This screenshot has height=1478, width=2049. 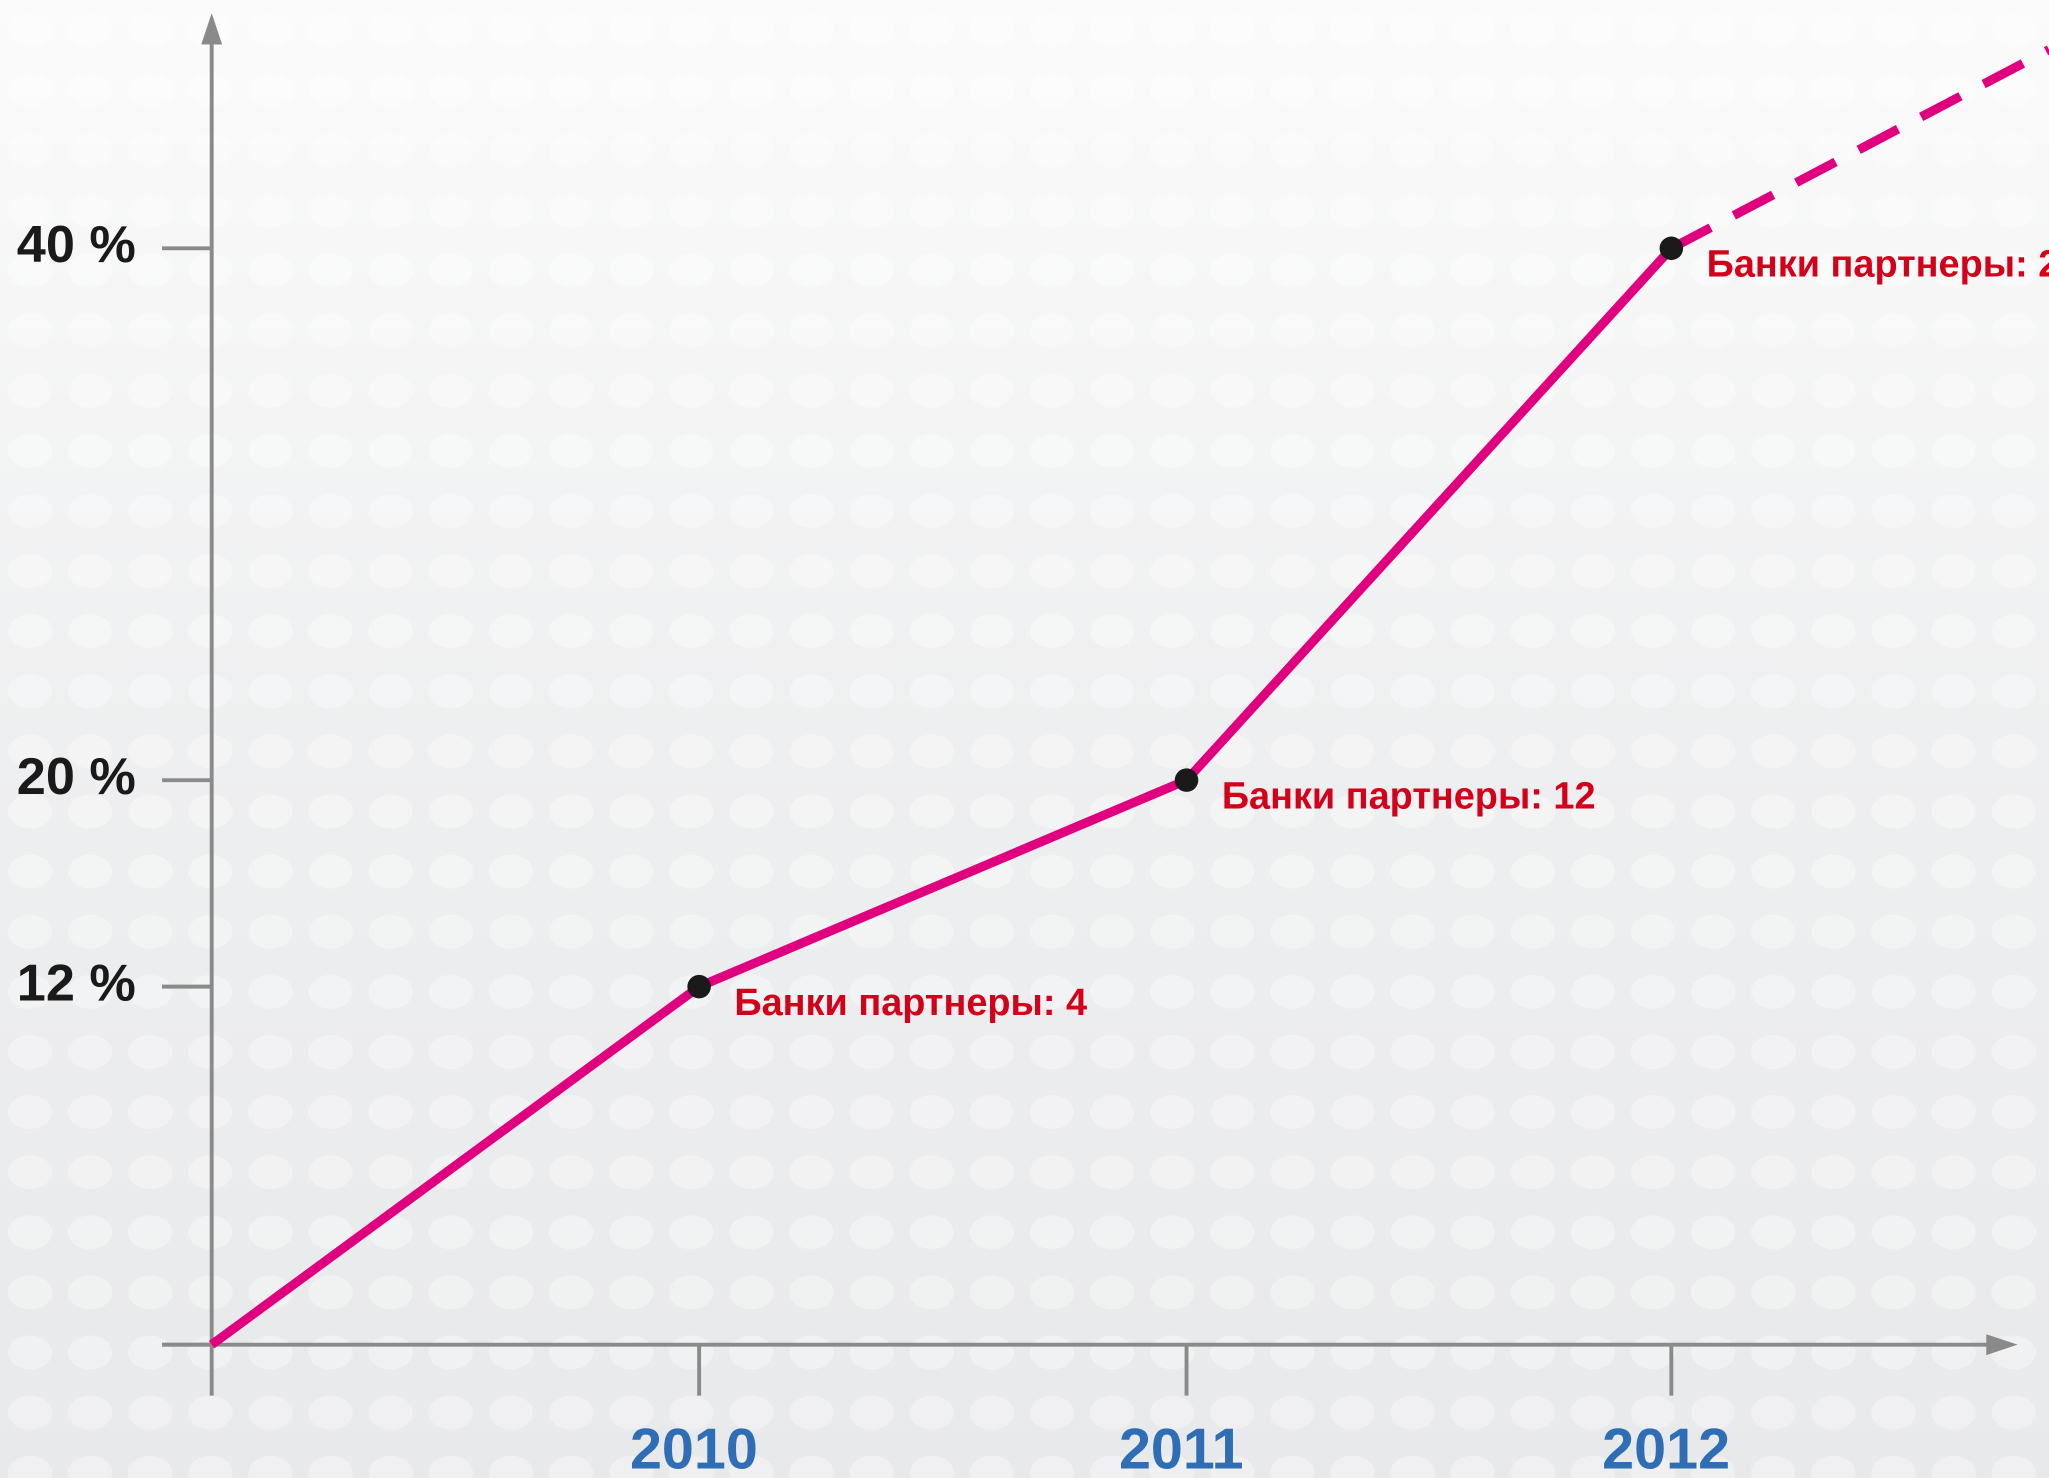 I want to click on x-tick-label: 2012, so click(x=1666, y=1447).